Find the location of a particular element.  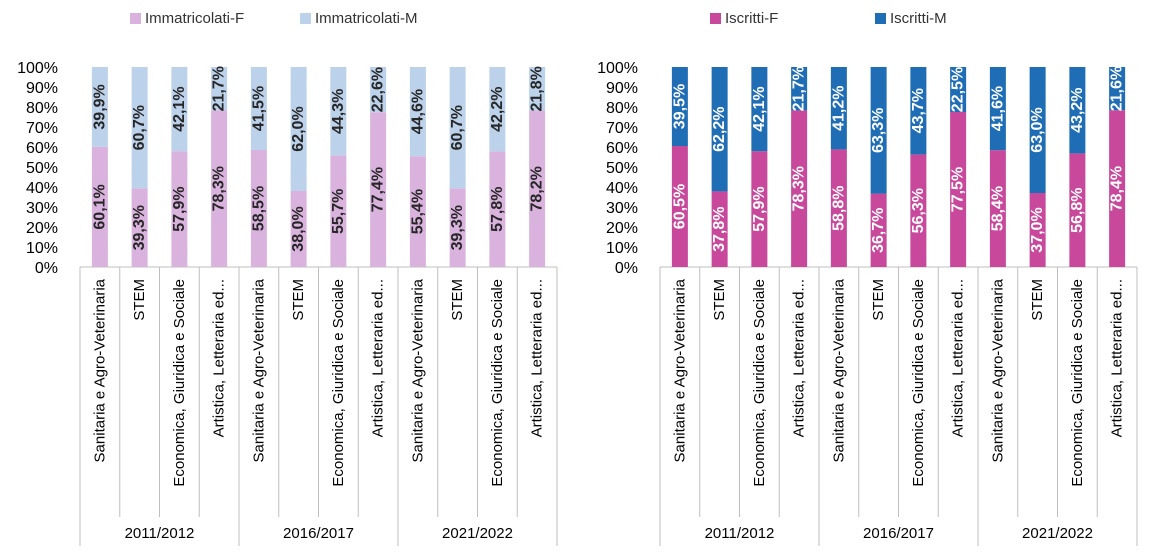

data-label: 39,5% is located at coordinates (679, 106).